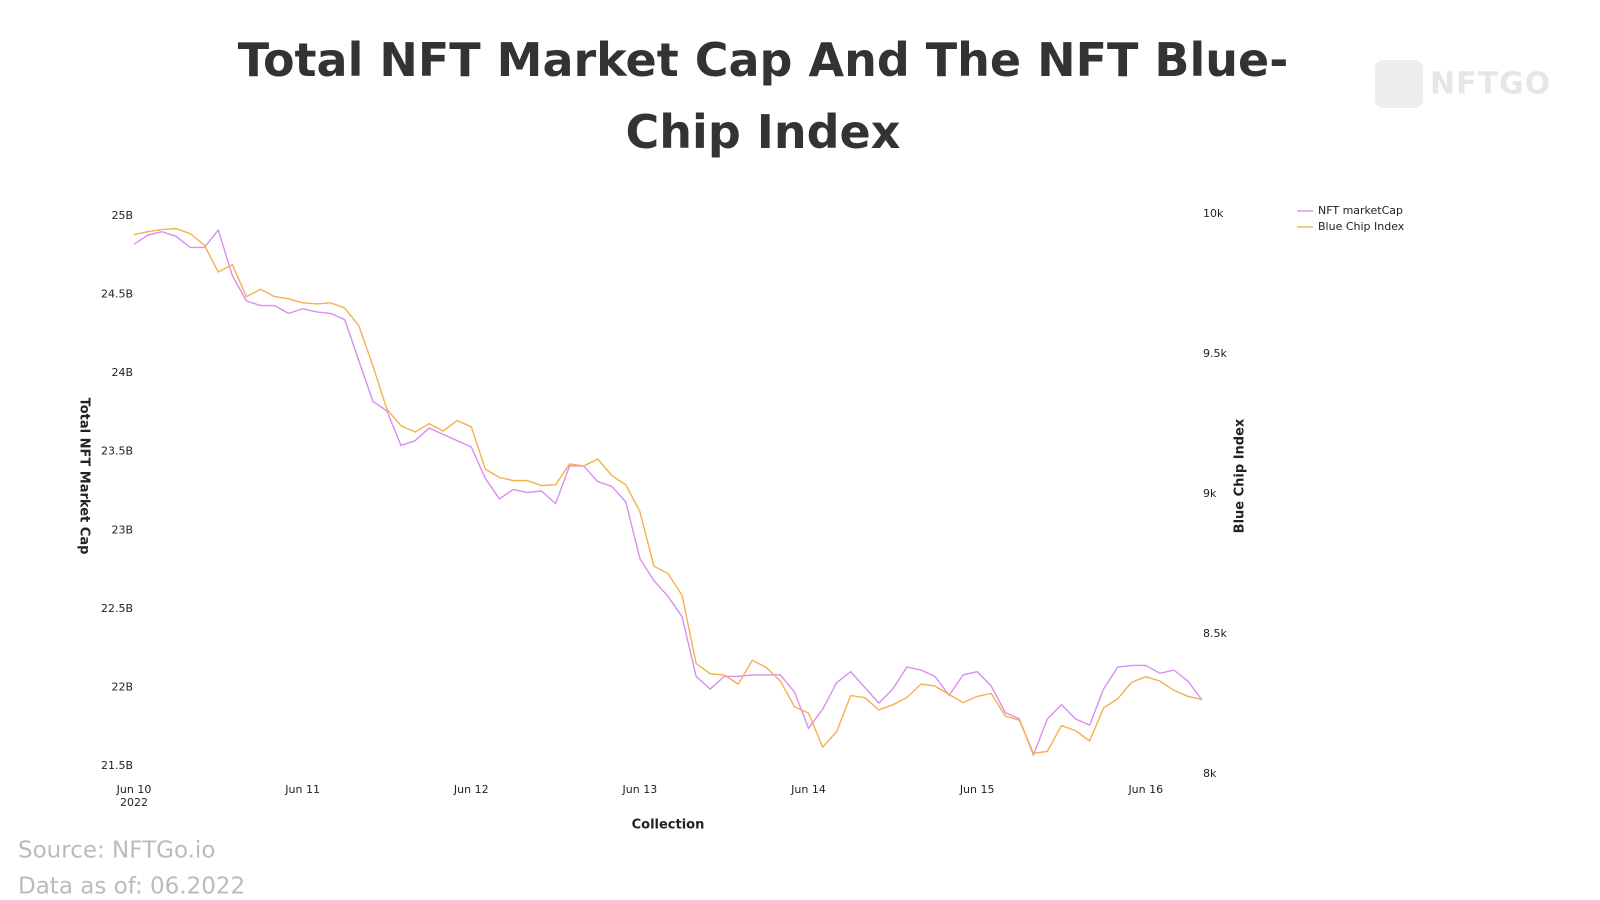 This screenshot has width=1600, height=900. What do you see at coordinates (1210, 493) in the screenshot?
I see `y2-tick-label: 9k` at bounding box center [1210, 493].